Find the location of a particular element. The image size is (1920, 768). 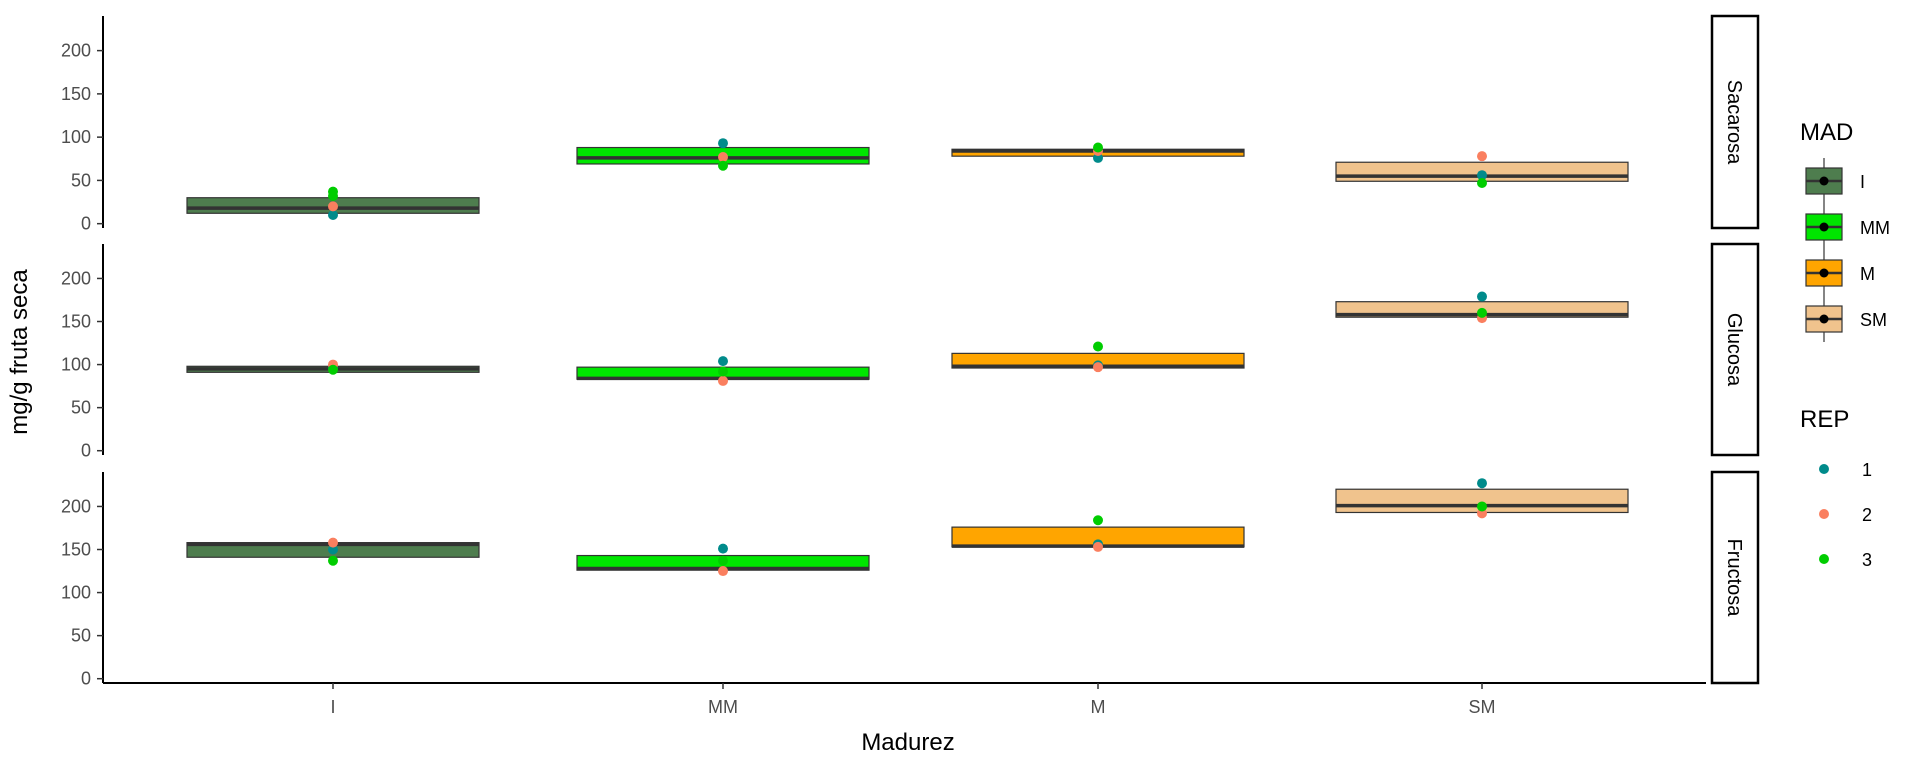

legend-color-label: 1 is located at coordinates (1867, 470).